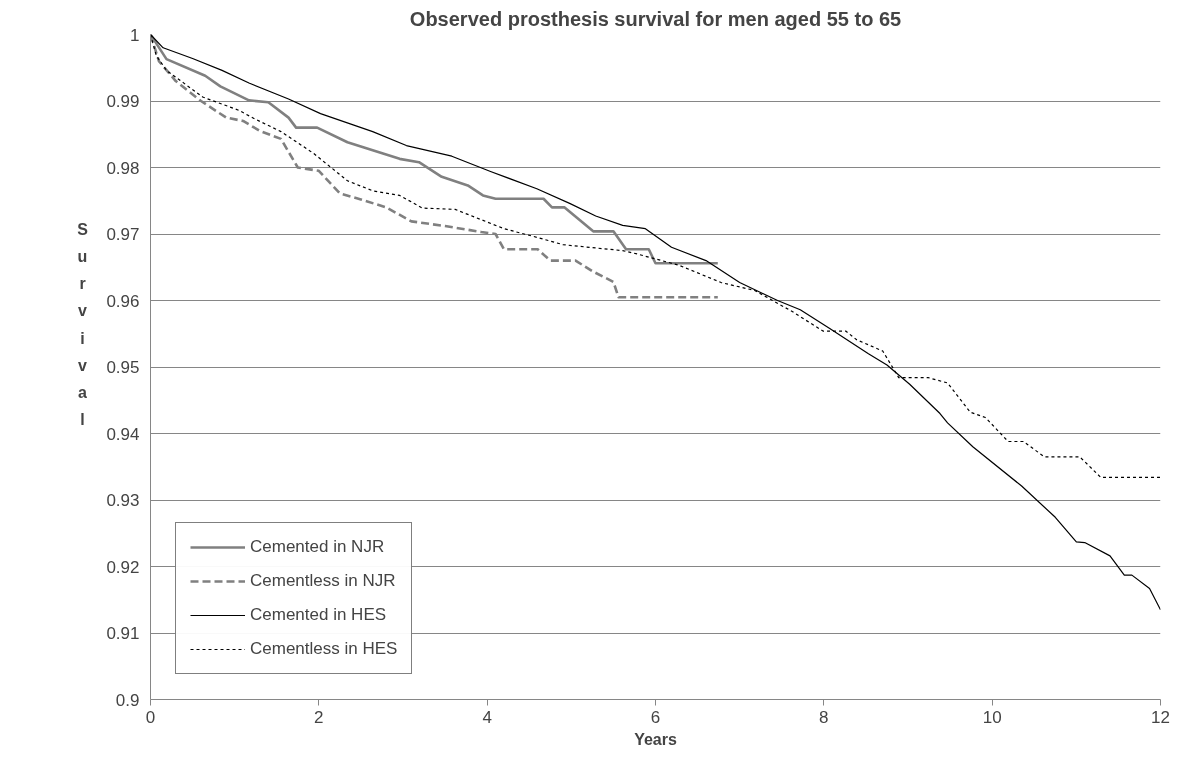 The width and height of the screenshot is (1203, 762). Describe the element at coordinates (123, 301) in the screenshot. I see `y-tick-label: 0.96` at that location.